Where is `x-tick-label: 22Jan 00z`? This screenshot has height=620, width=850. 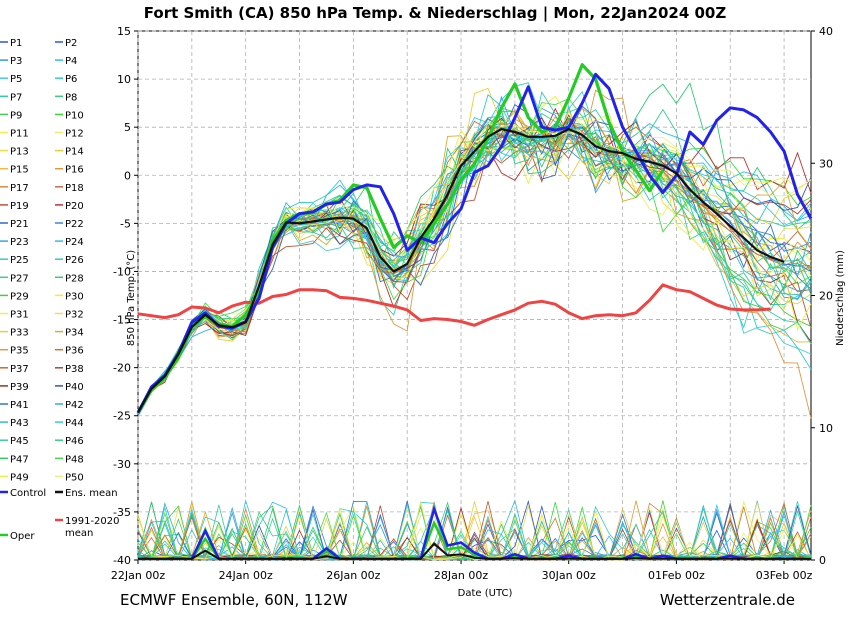 x-tick-label: 22Jan 00z is located at coordinates (138, 575).